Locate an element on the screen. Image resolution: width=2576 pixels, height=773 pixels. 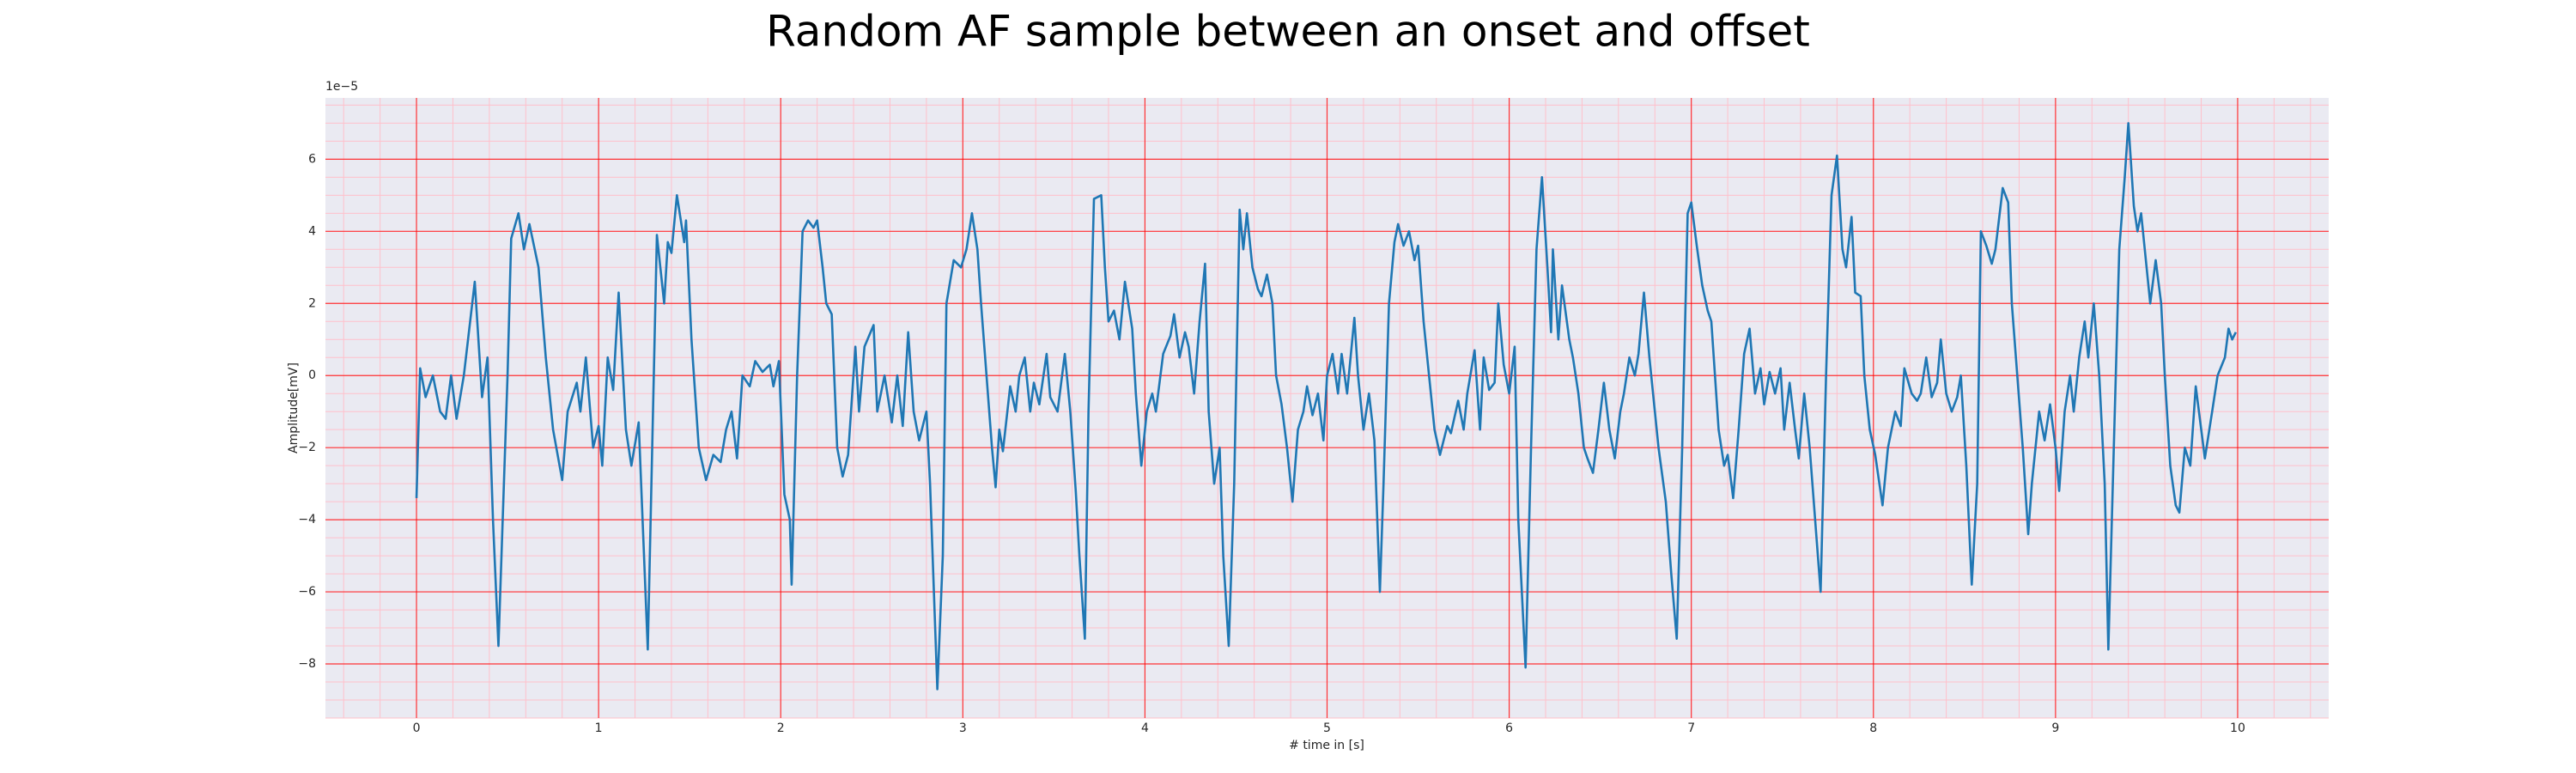
x-axis-label: # time in [s] is located at coordinates (1327, 745).